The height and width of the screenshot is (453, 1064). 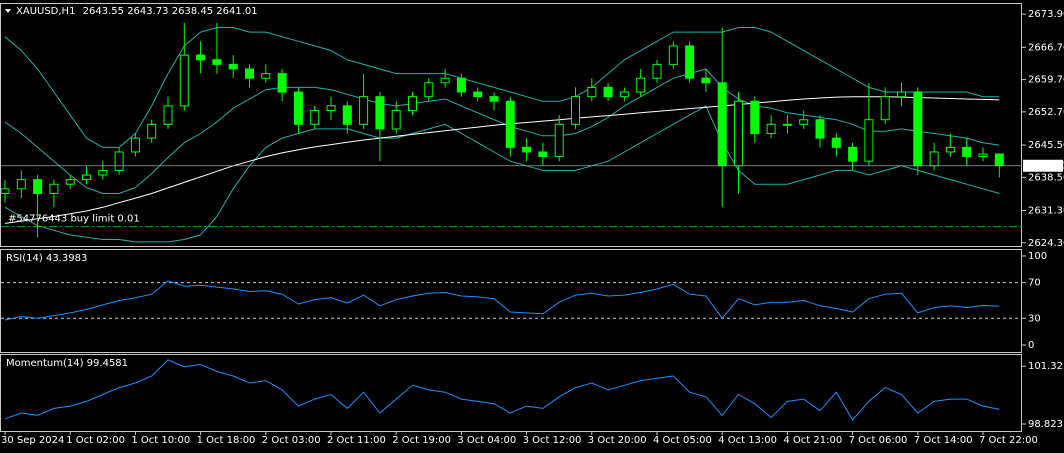 I want to click on y-tick-label: 101.3232, so click(x=1046, y=366).